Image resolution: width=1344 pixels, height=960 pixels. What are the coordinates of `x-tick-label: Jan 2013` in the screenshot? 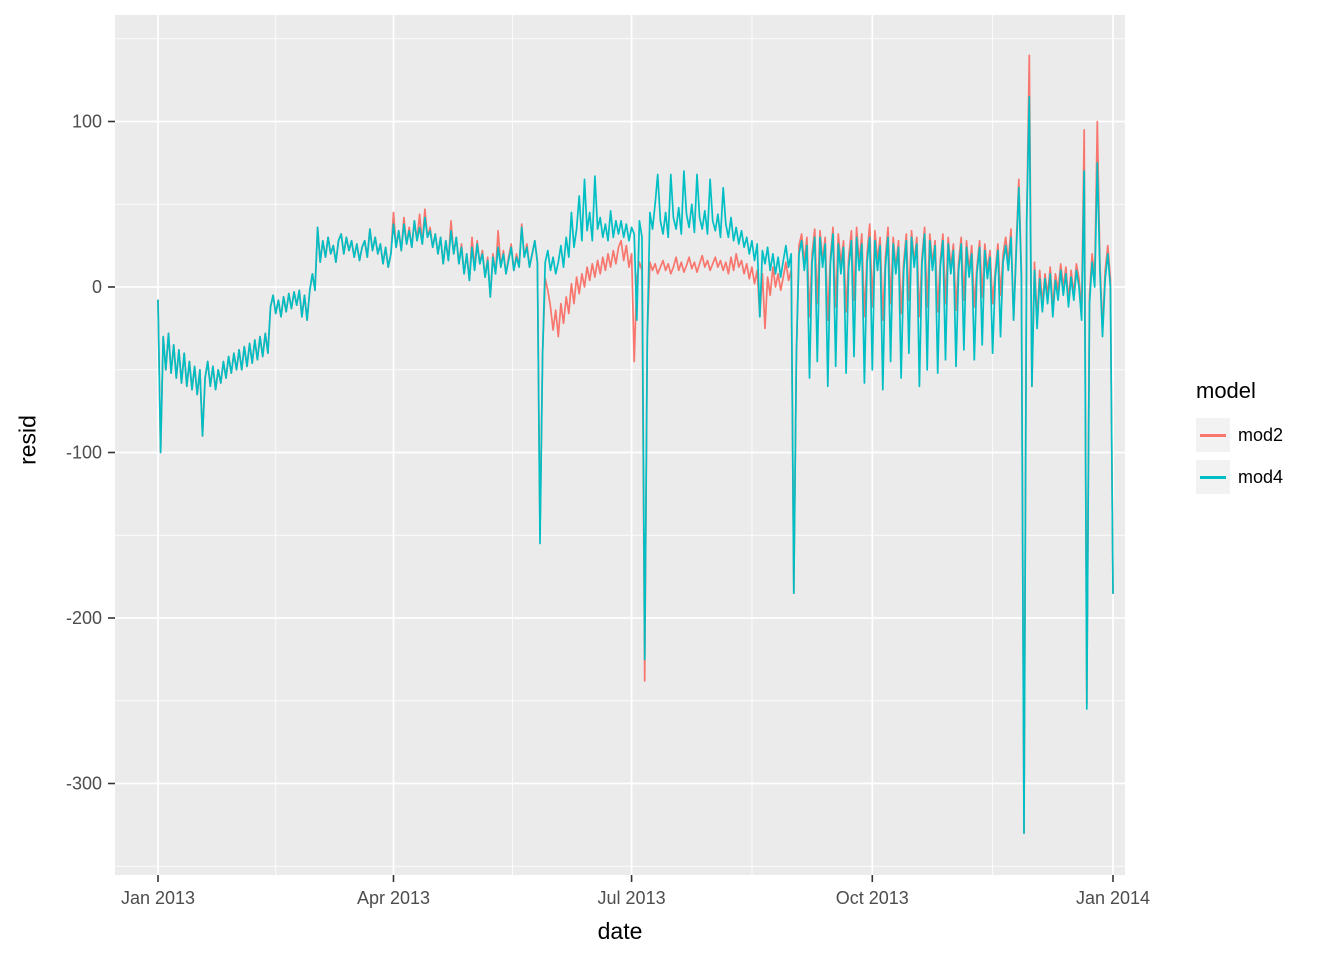 It's located at (158, 898).